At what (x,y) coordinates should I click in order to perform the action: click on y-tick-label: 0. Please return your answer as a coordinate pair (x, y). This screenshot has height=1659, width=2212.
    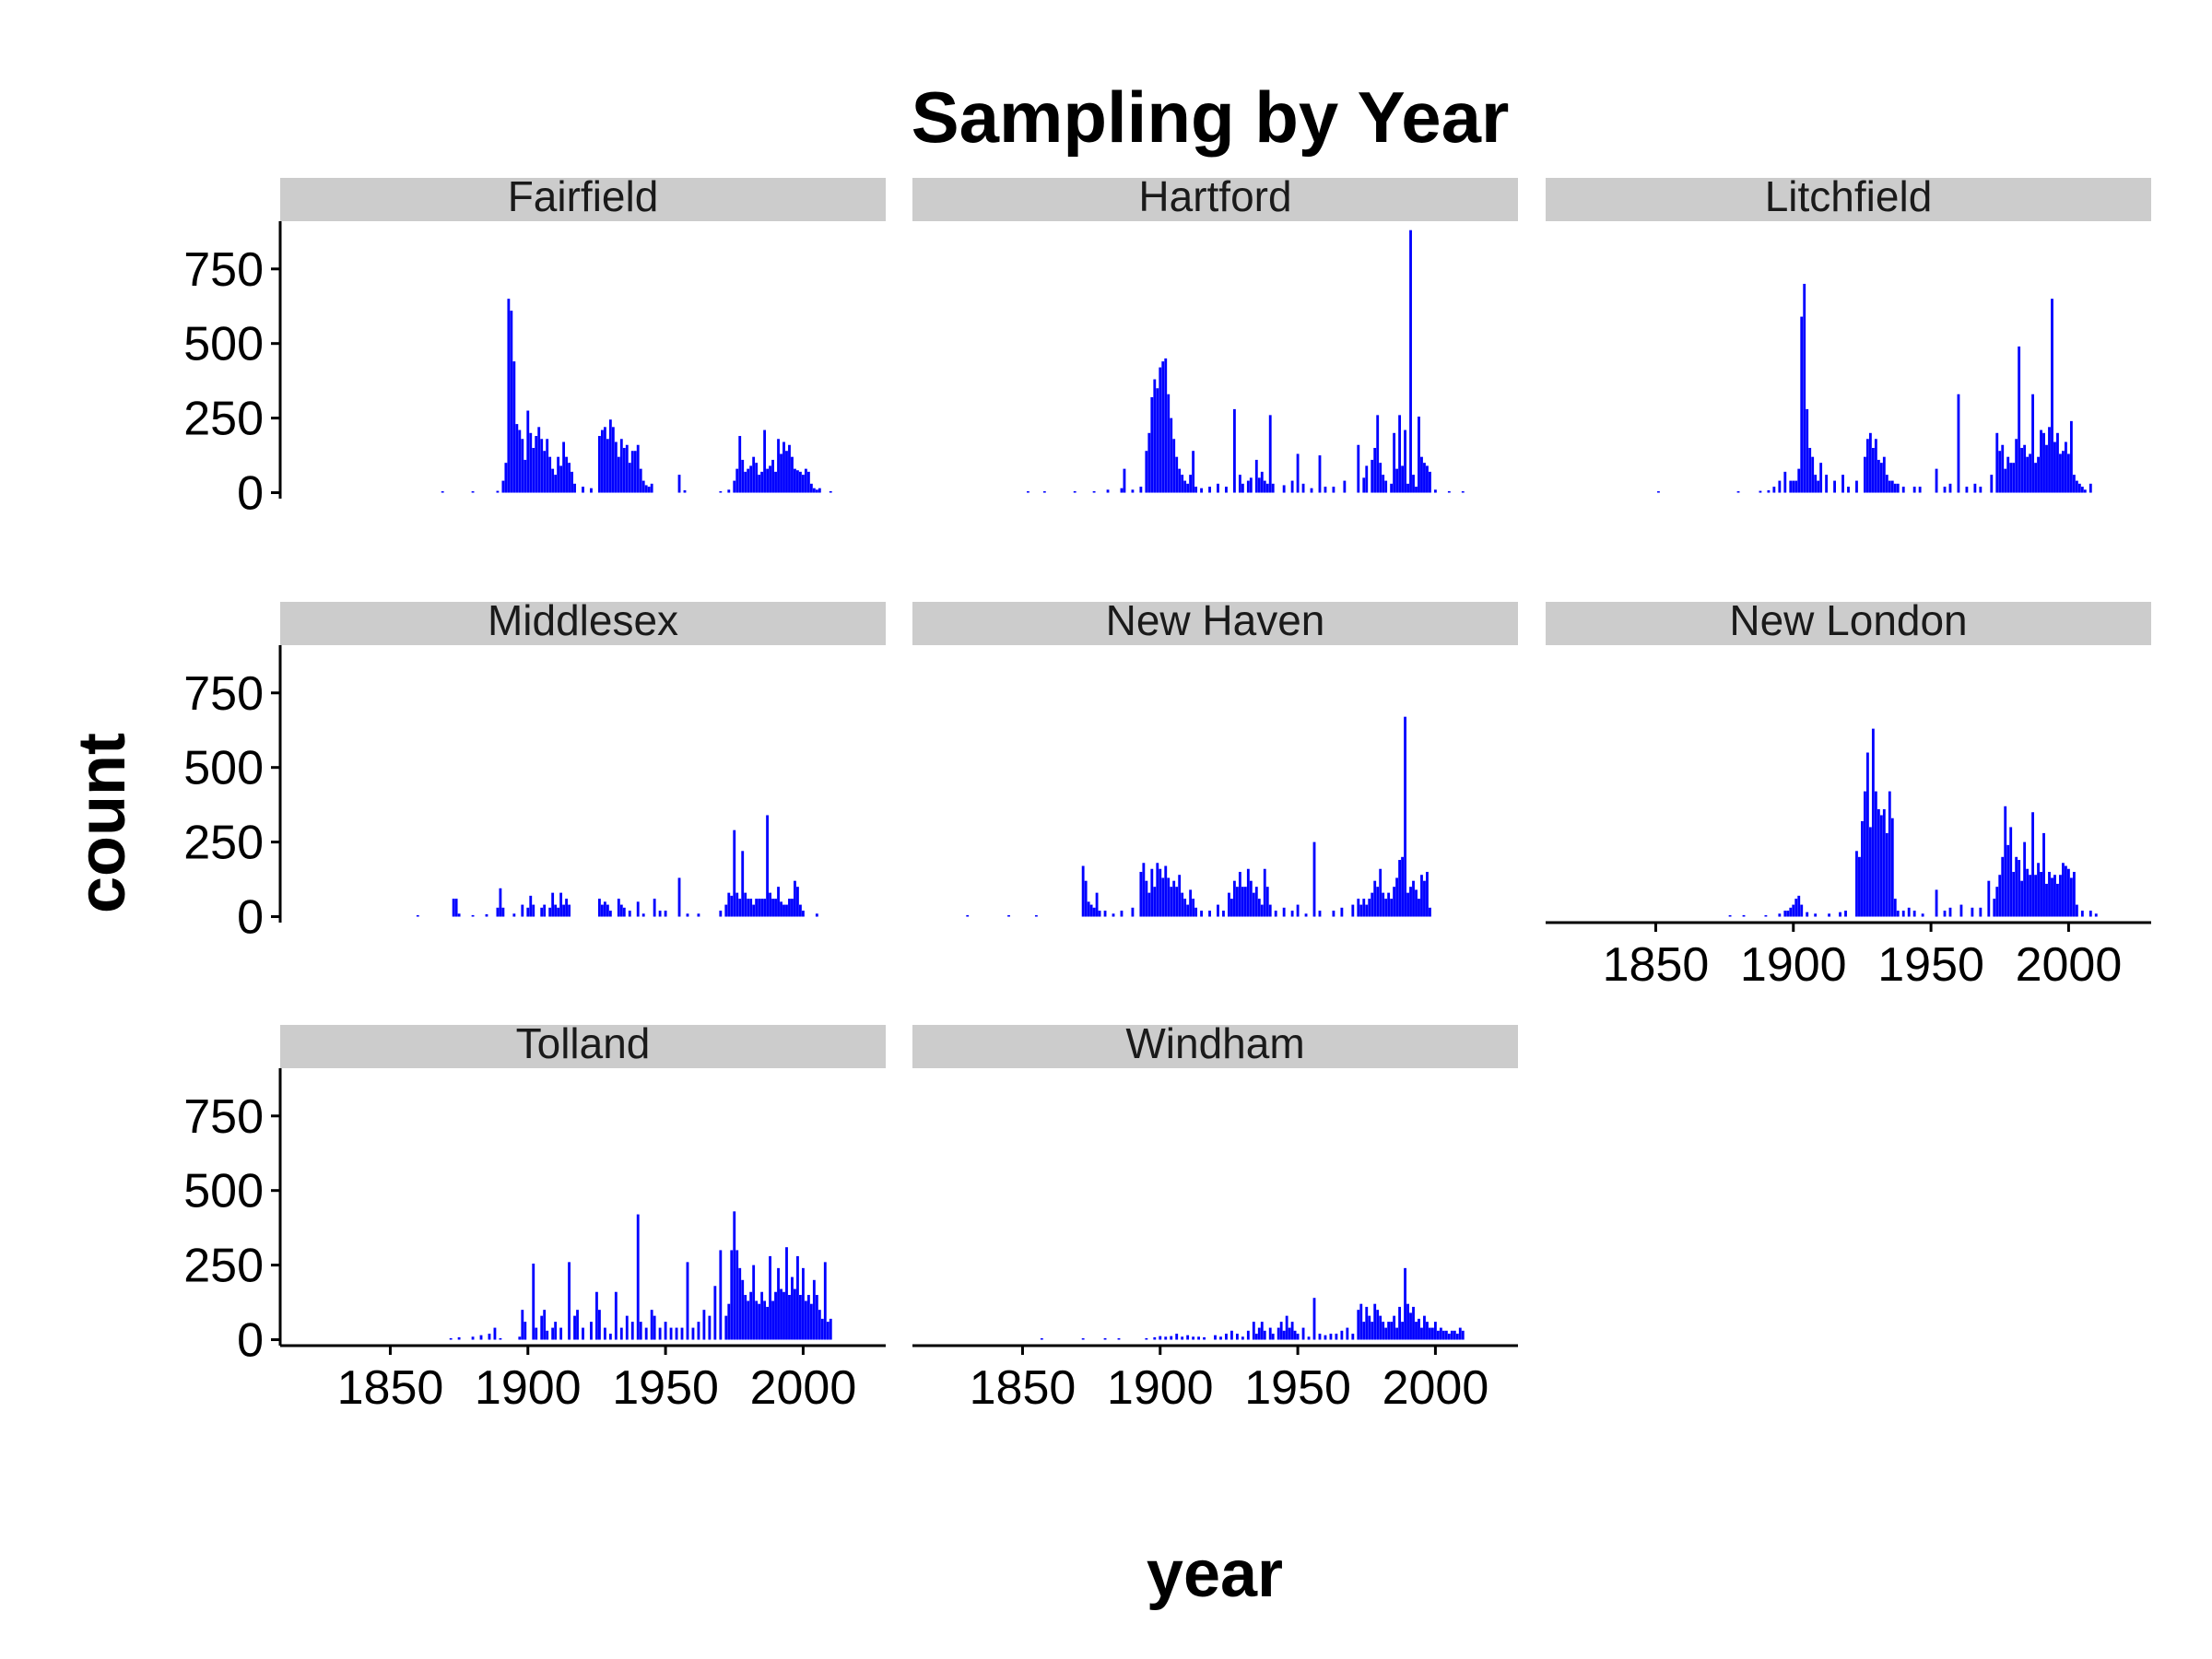
    Looking at the image, I should click on (250, 494).